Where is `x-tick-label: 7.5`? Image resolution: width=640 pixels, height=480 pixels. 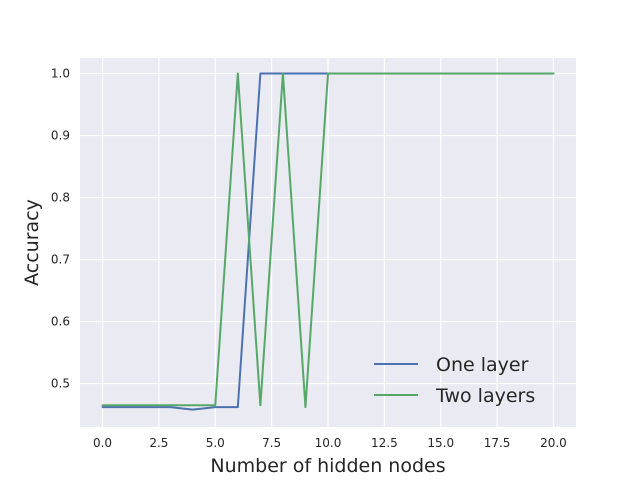 x-tick-label: 7.5 is located at coordinates (271, 443).